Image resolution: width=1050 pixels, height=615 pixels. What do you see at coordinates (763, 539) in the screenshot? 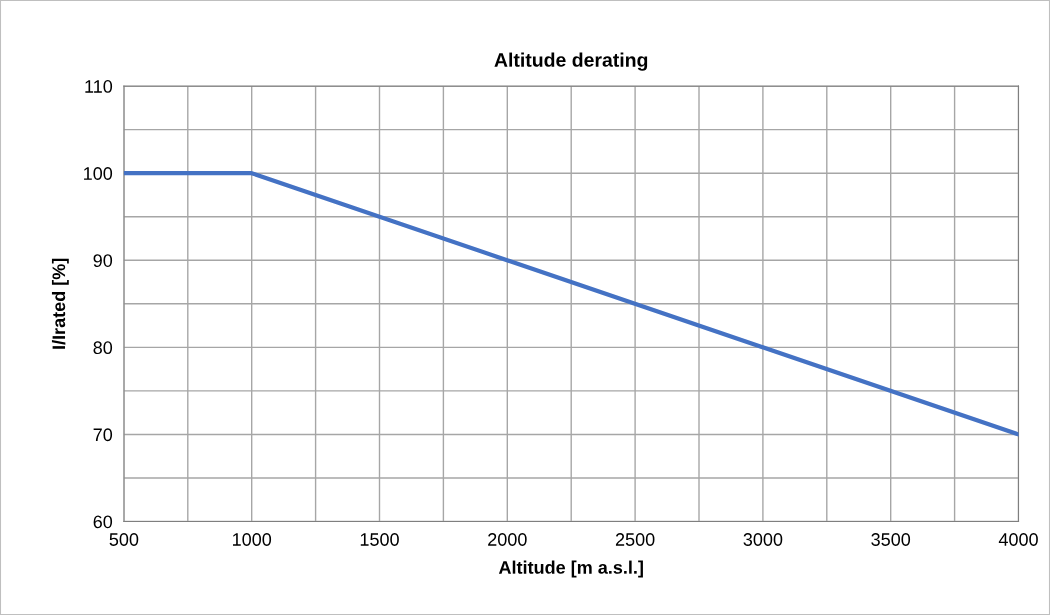
I see `x-tick-label: 3000` at bounding box center [763, 539].